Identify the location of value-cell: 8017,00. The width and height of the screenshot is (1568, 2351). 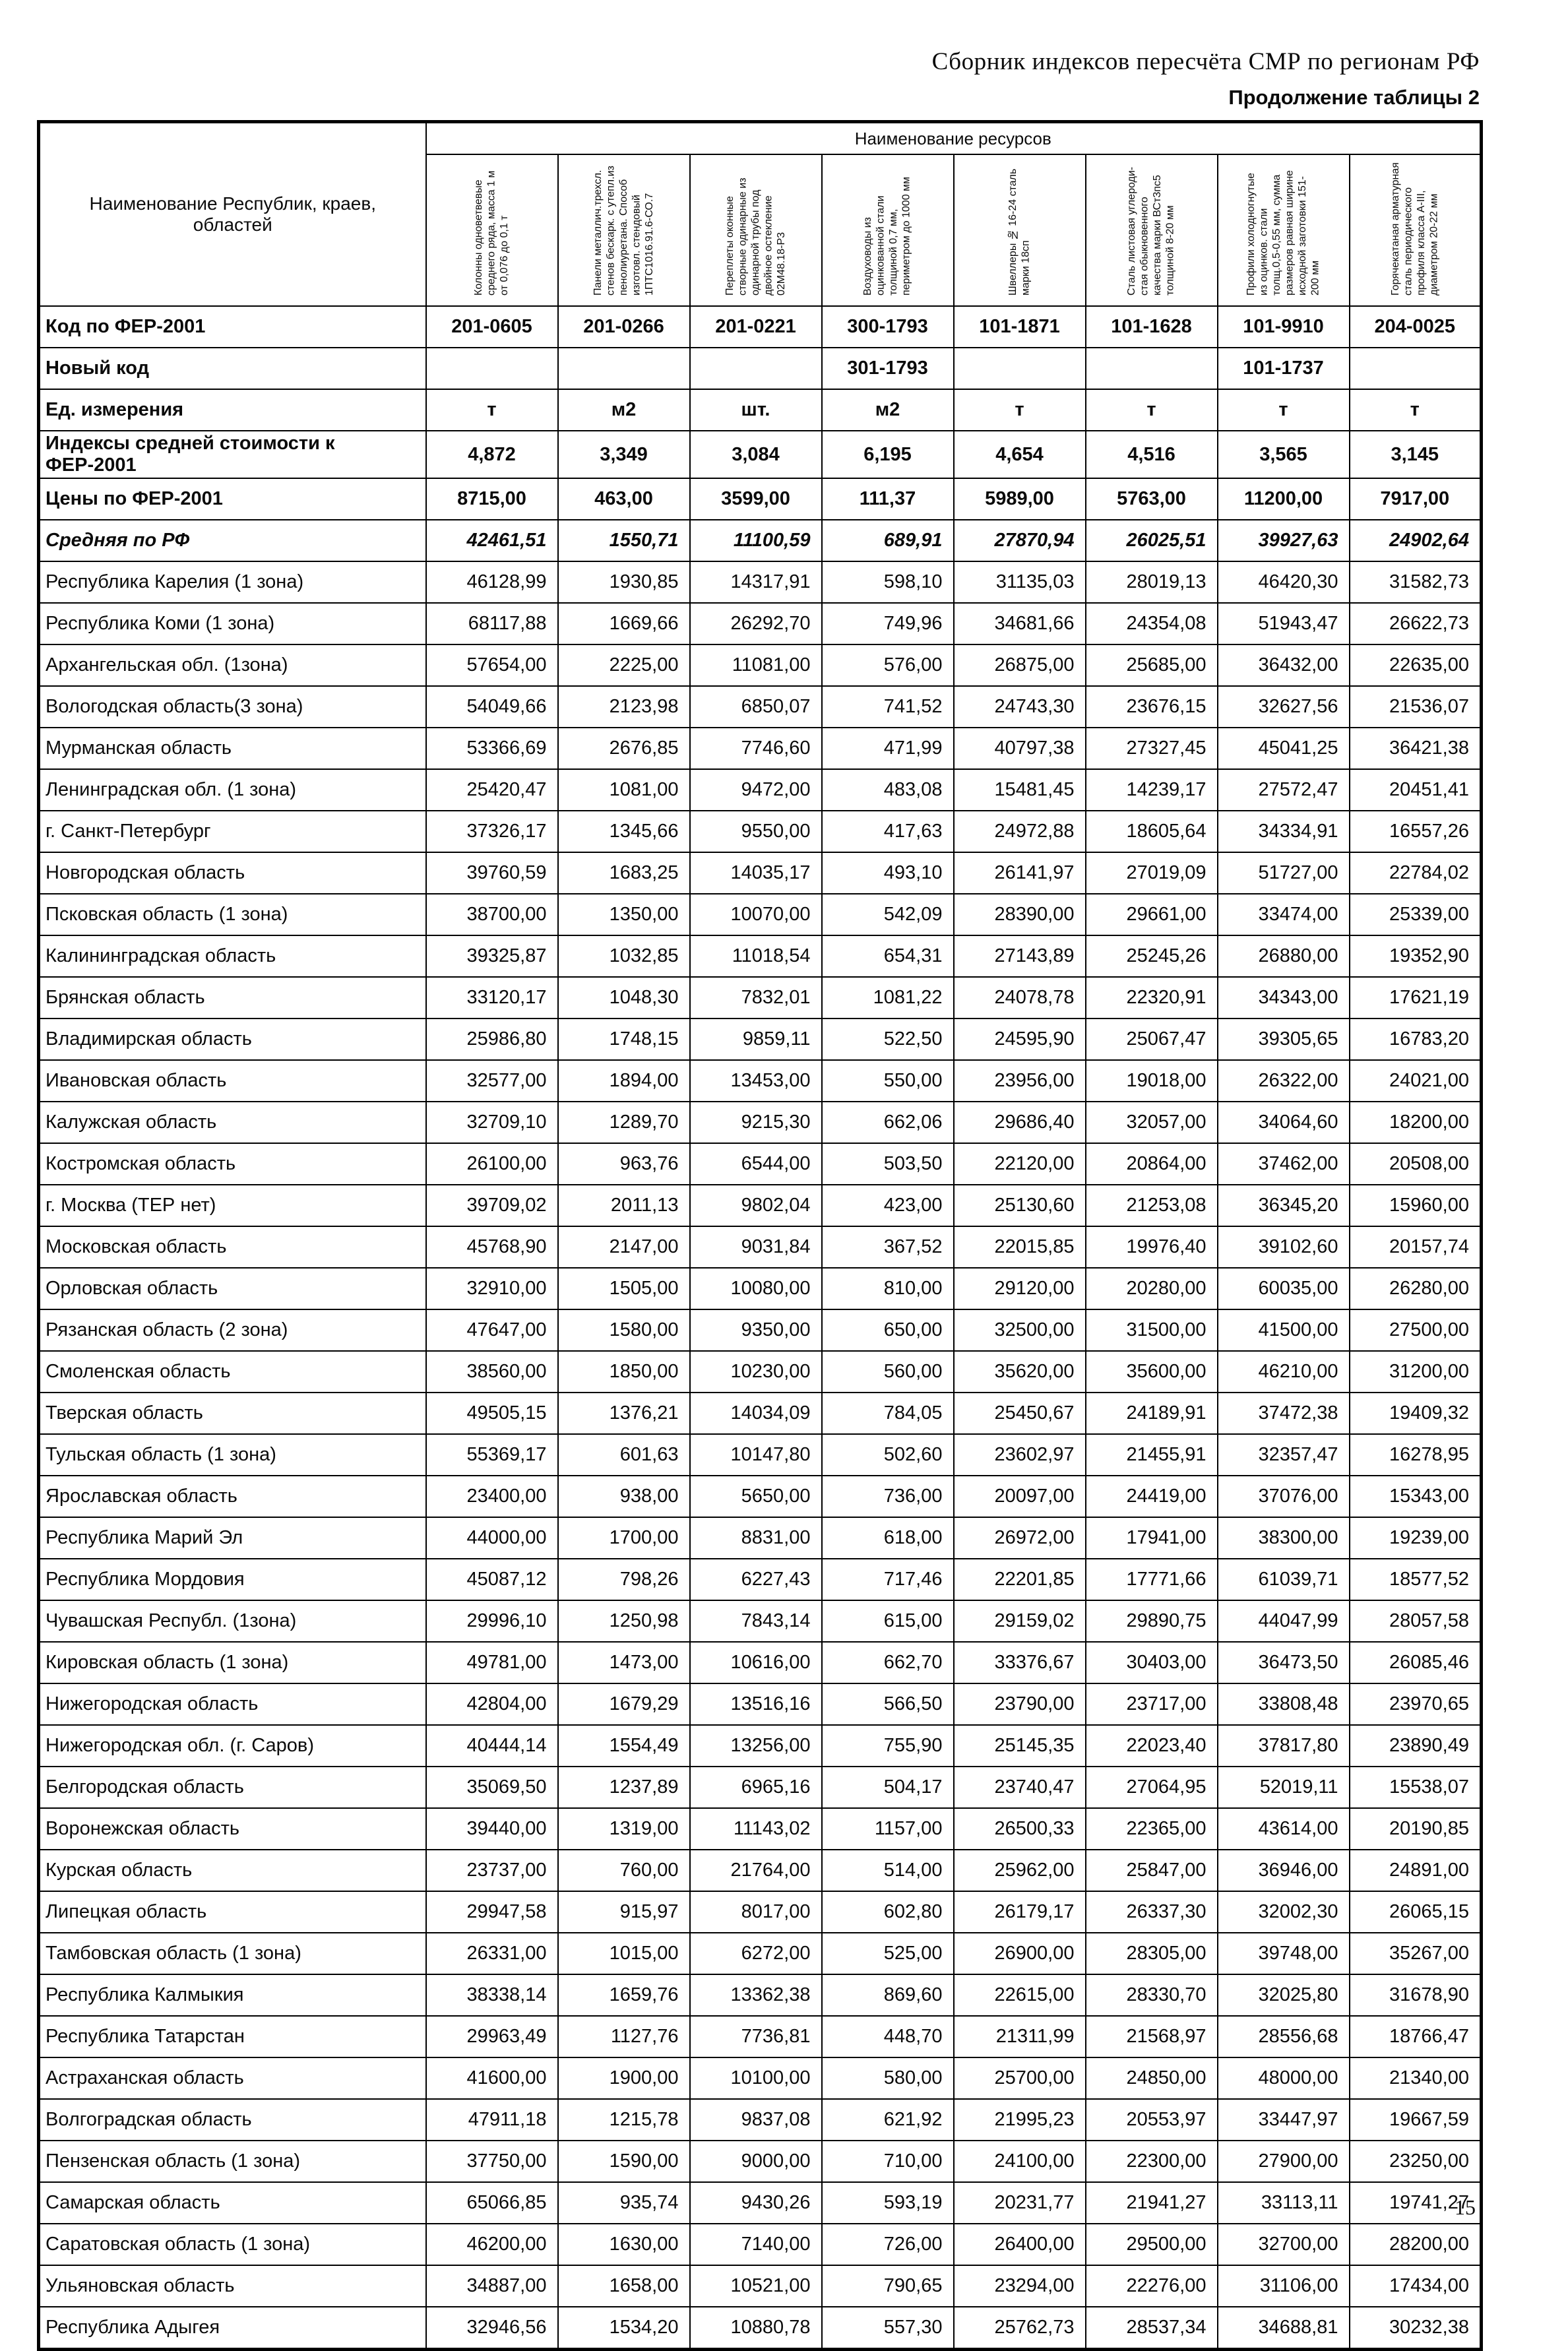
(756, 1912).